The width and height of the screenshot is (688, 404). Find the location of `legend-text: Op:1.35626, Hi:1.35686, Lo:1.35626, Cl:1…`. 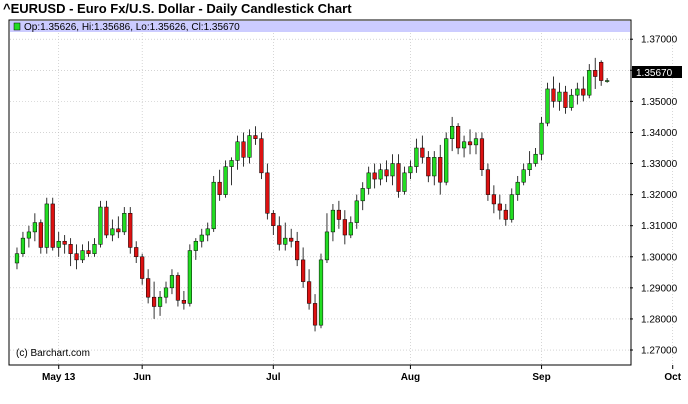

legend-text: Op:1.35626, Hi:1.35686, Lo:1.35626, Cl:1… is located at coordinates (132, 27).